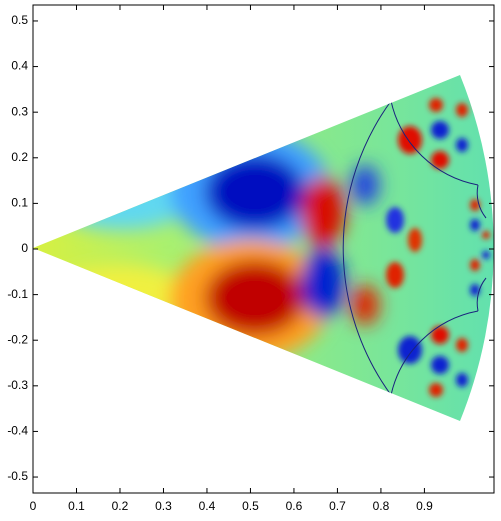 The height and width of the screenshot is (521, 501). I want to click on x-tick-label: 0.1, so click(76, 506).